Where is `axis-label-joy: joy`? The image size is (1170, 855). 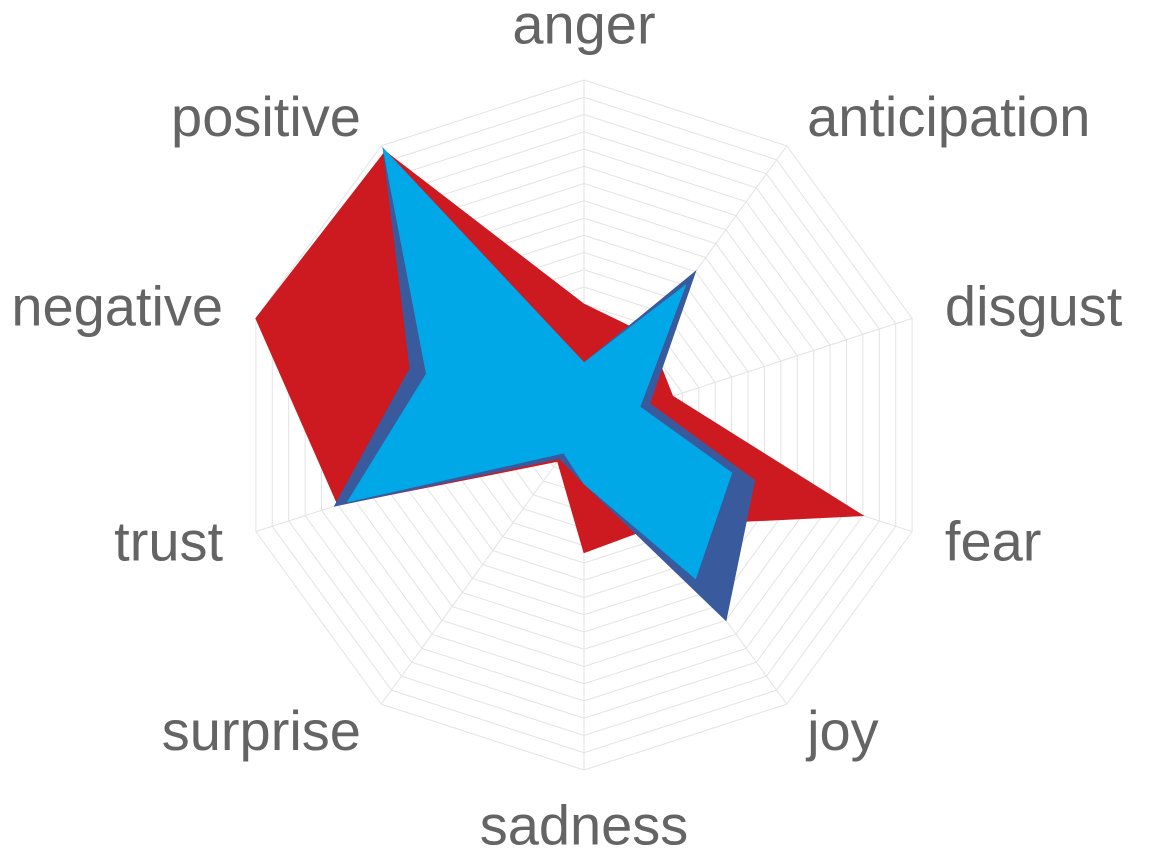
axis-label-joy: joy is located at coordinates (842, 730).